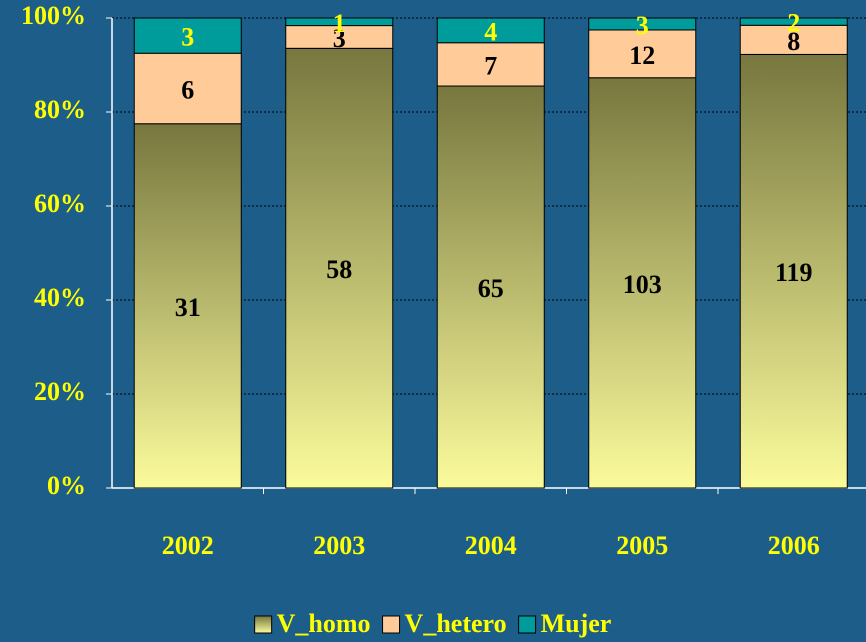 Image resolution: width=866 pixels, height=642 pixels. I want to click on data-label: 31, so click(188, 307).